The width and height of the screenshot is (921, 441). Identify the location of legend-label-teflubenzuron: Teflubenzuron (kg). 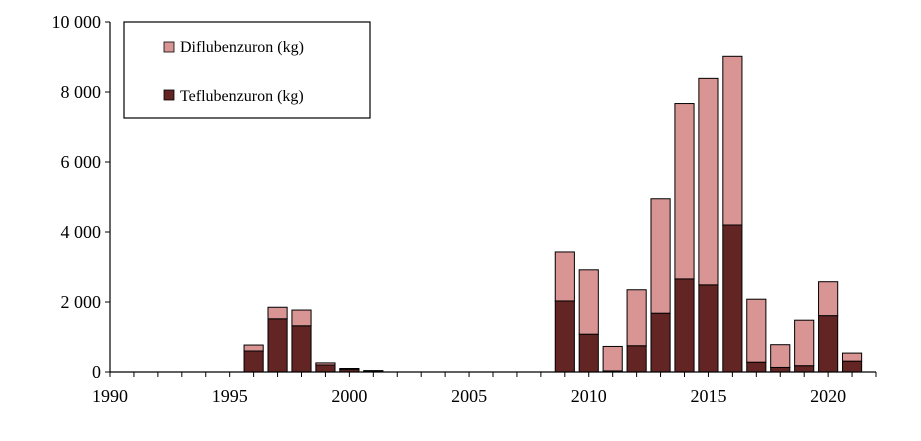
(242, 96).